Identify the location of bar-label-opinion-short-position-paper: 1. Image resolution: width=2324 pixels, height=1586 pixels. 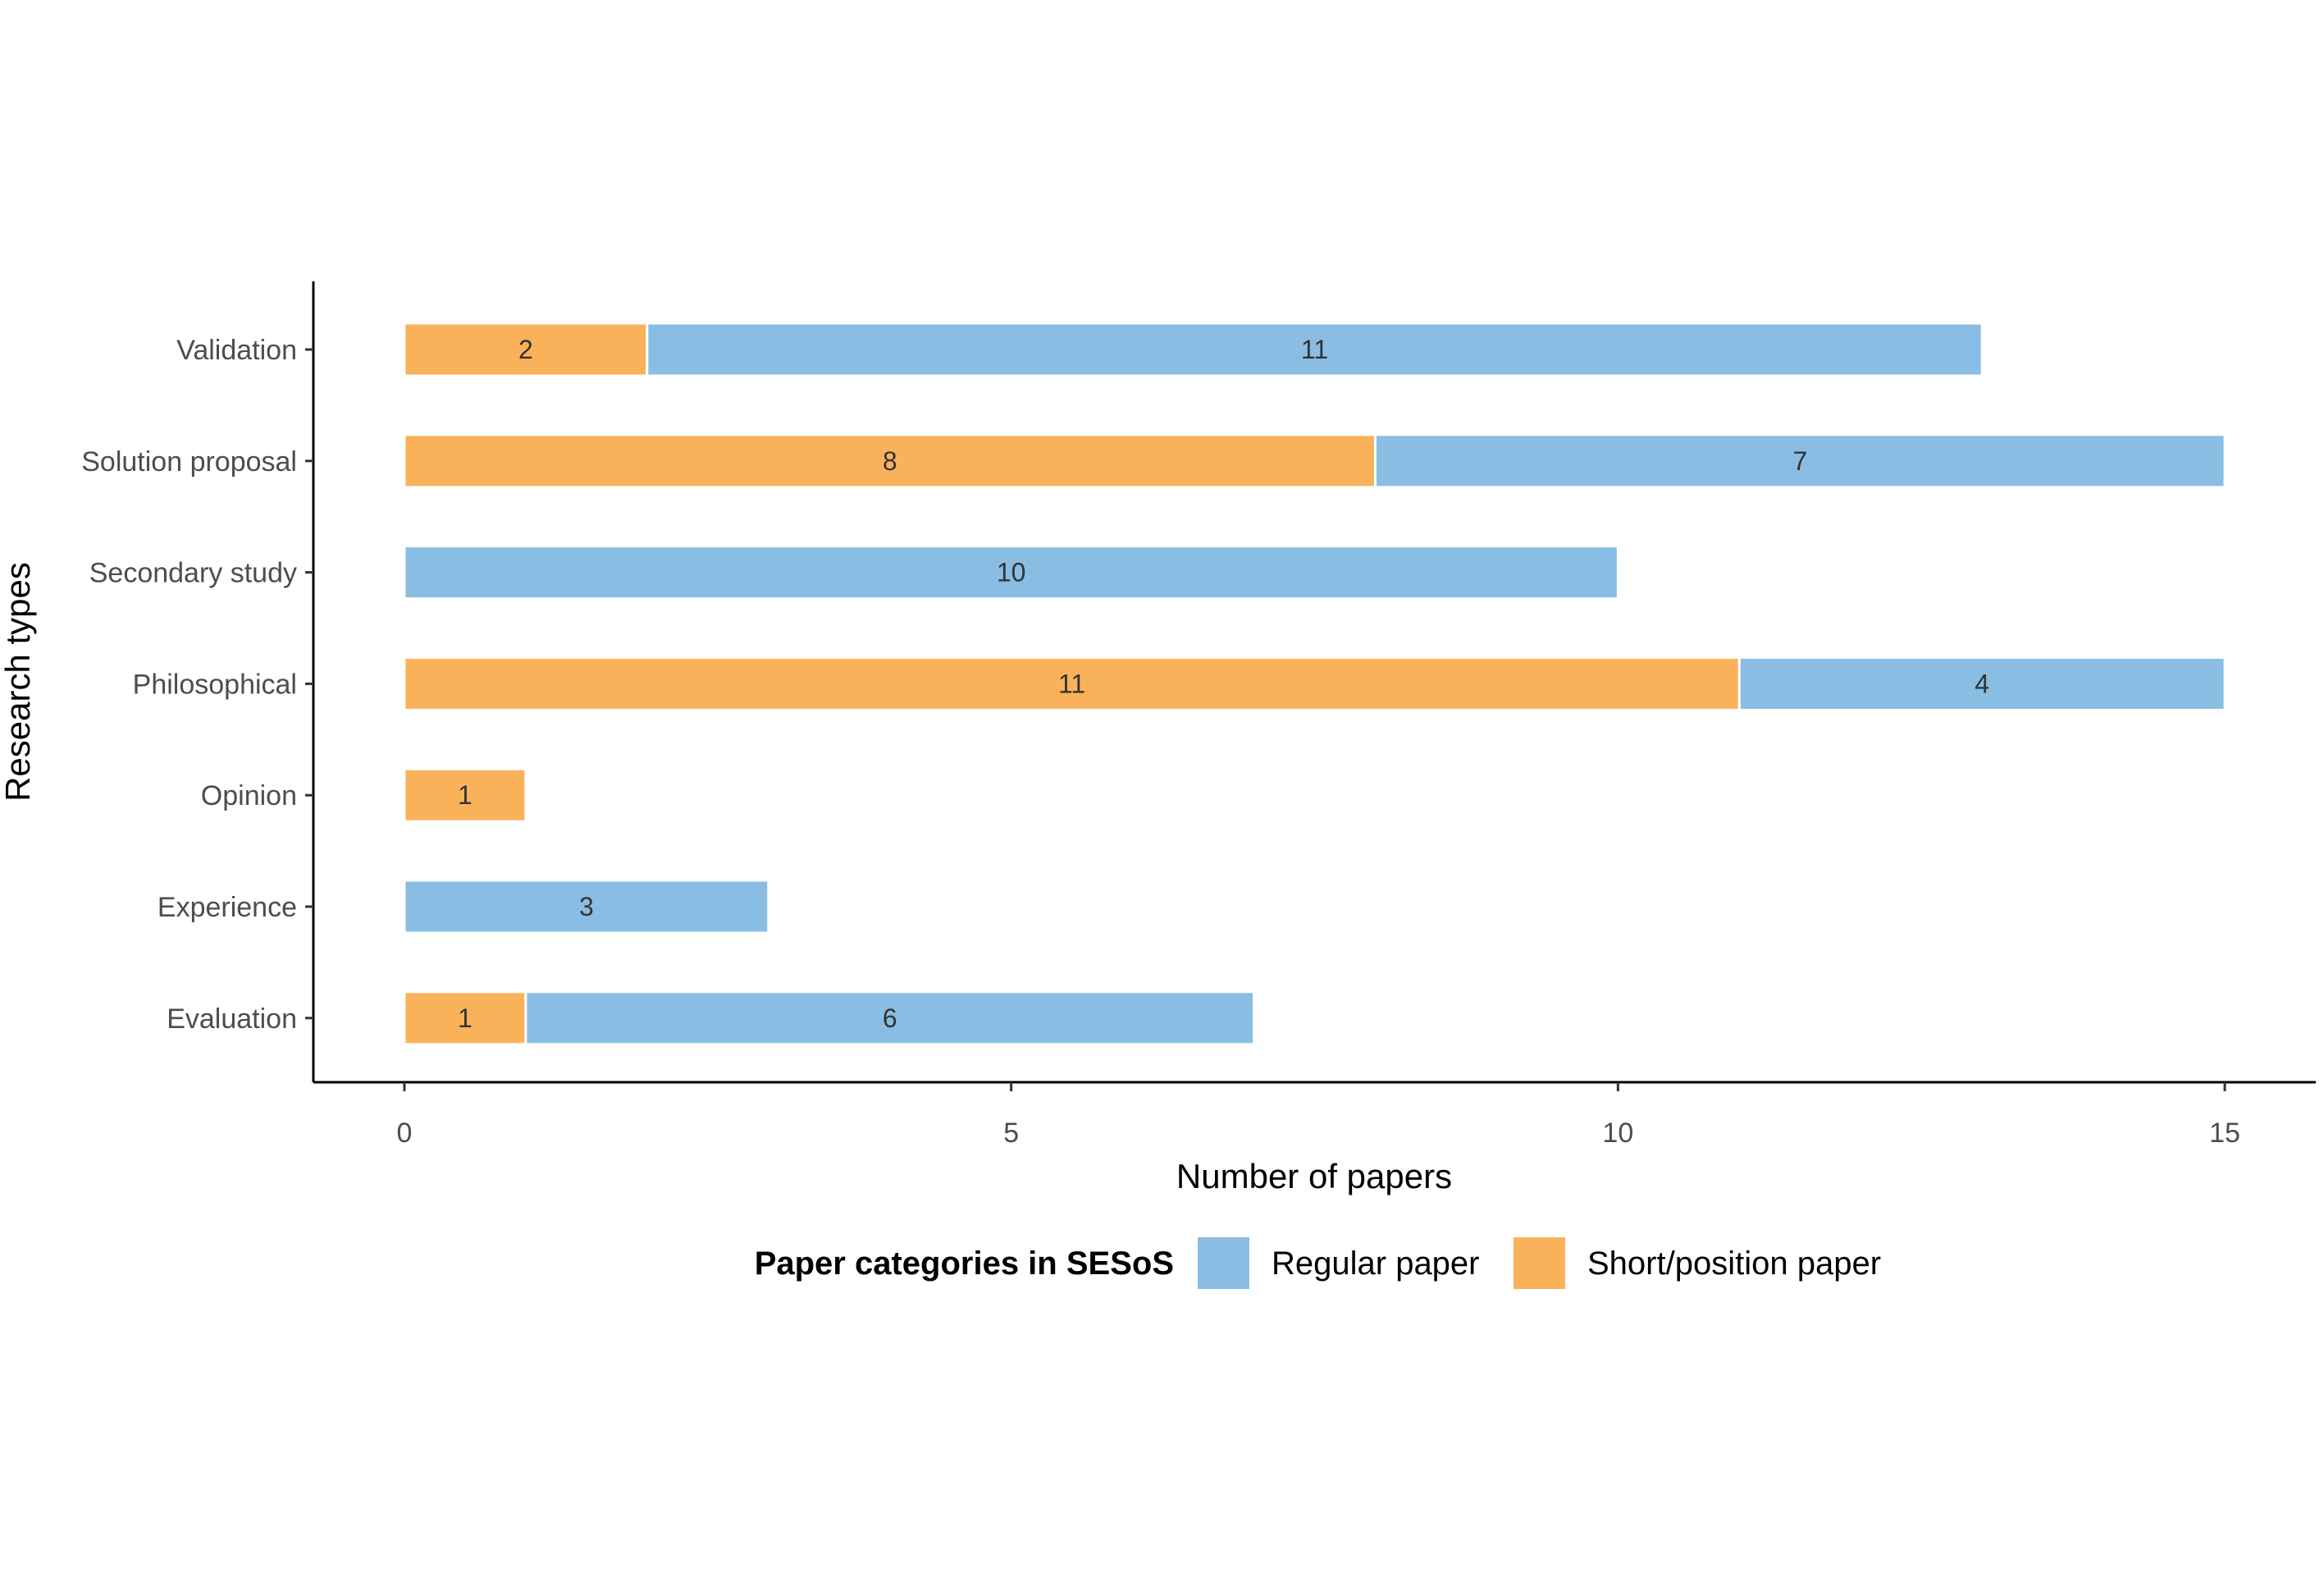
(465, 795).